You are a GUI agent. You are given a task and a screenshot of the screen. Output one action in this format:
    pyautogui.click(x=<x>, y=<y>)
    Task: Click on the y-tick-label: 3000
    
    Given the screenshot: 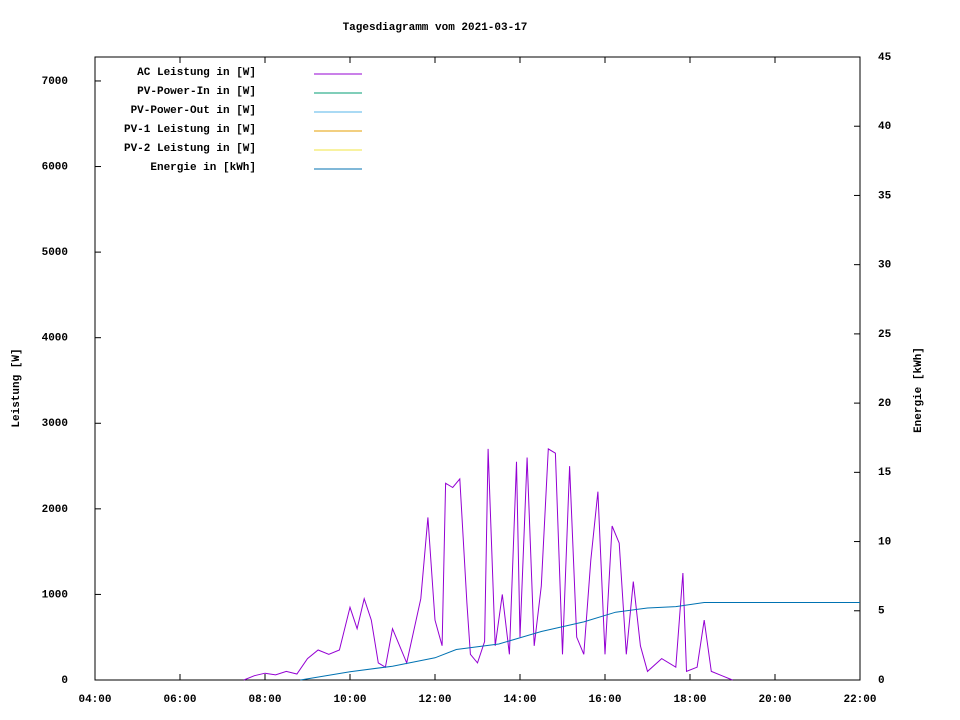 What is the action you would take?
    pyautogui.click(x=55, y=424)
    